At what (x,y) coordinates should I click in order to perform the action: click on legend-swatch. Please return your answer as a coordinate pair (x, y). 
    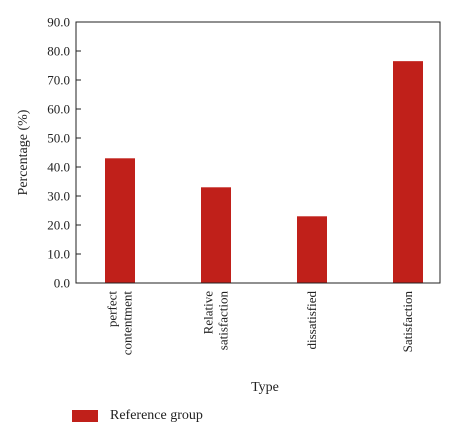
    Looking at the image, I should click on (85, 416).